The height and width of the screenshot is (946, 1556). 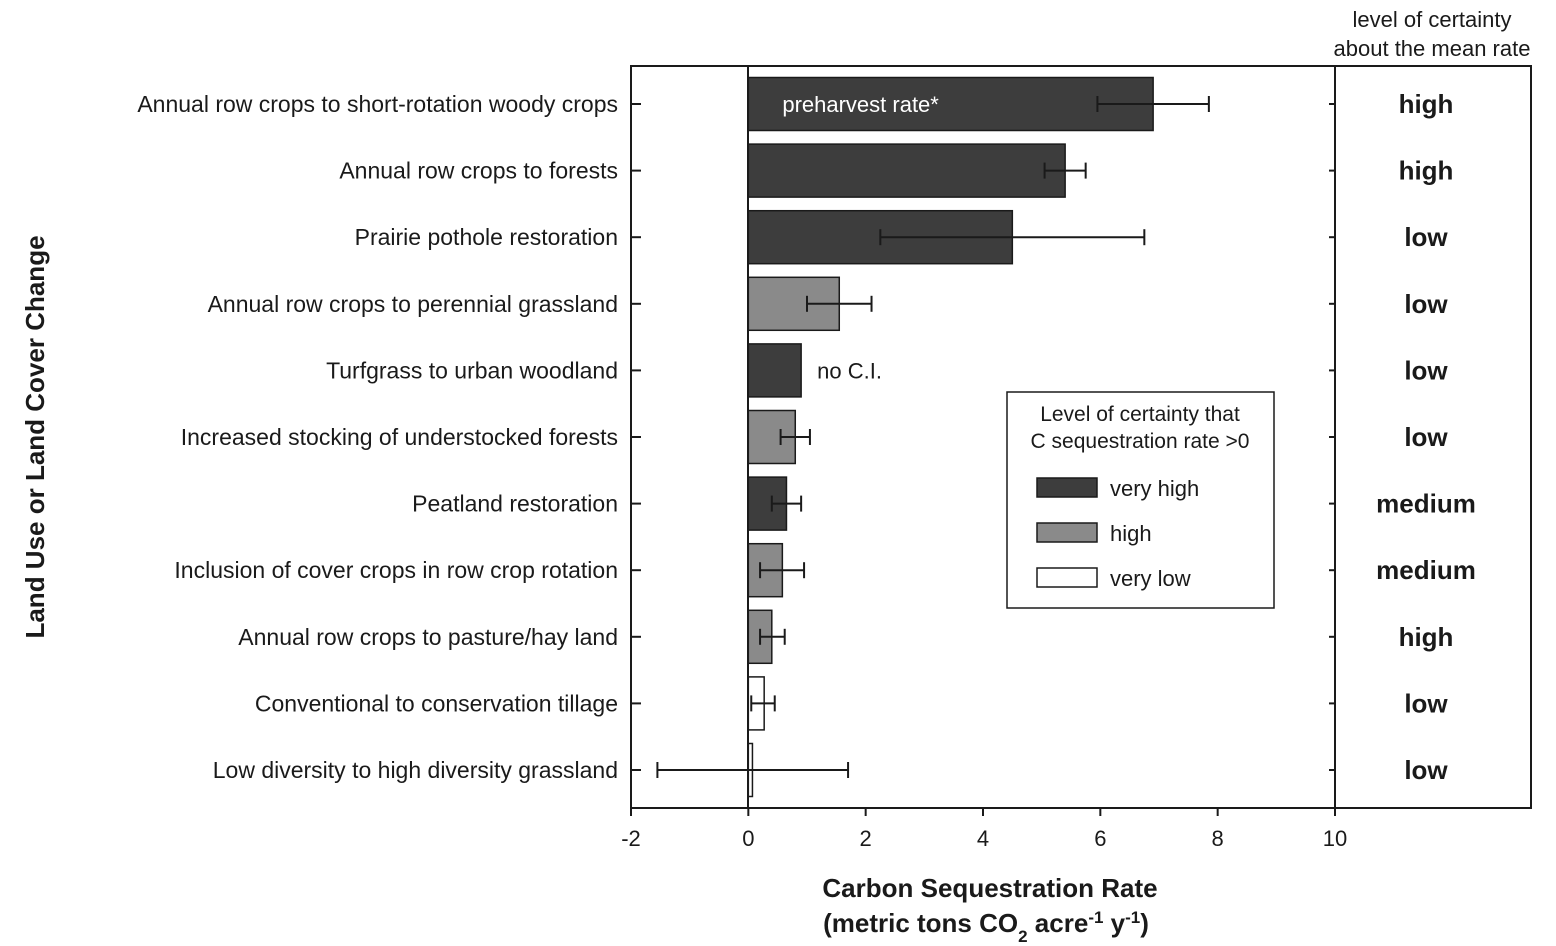 I want to click on x-tick-label: 8, so click(x=1218, y=838).